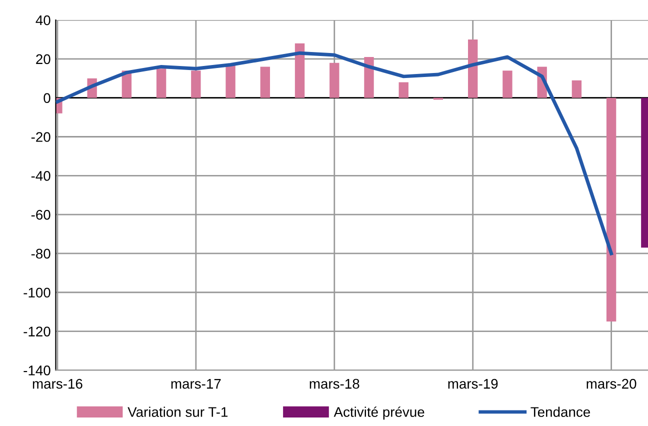 This screenshot has width=648, height=426. I want to click on x-tick-label: mars-16, so click(57, 383).